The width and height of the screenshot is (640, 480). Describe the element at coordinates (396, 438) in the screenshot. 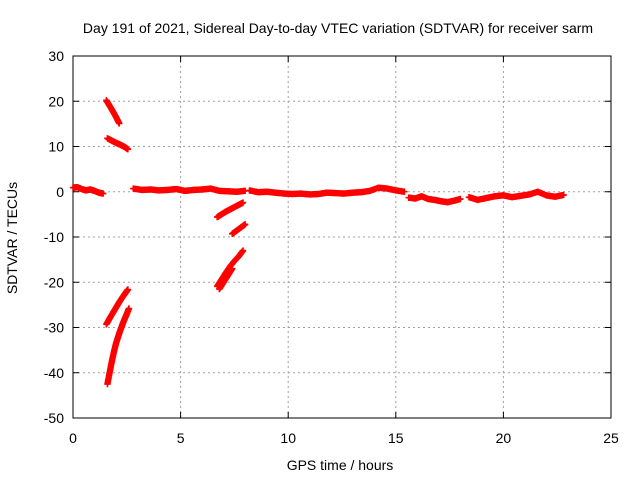

I see `x-tick-label: 15` at that location.